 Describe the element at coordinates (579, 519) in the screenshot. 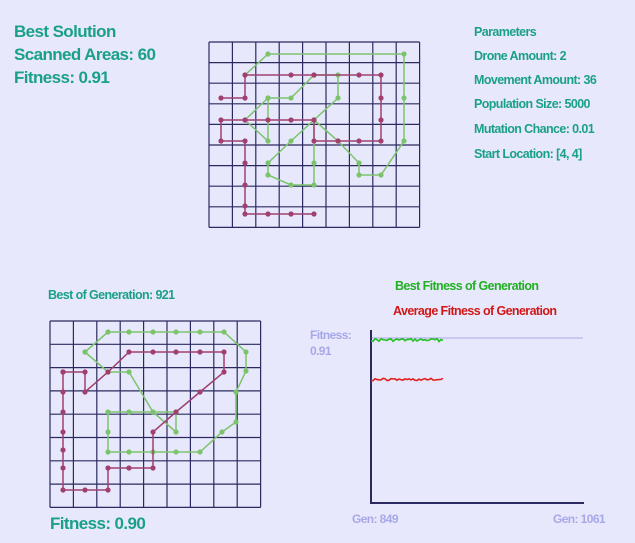

I see `x-axis-end-label: Gen: 1061` at that location.